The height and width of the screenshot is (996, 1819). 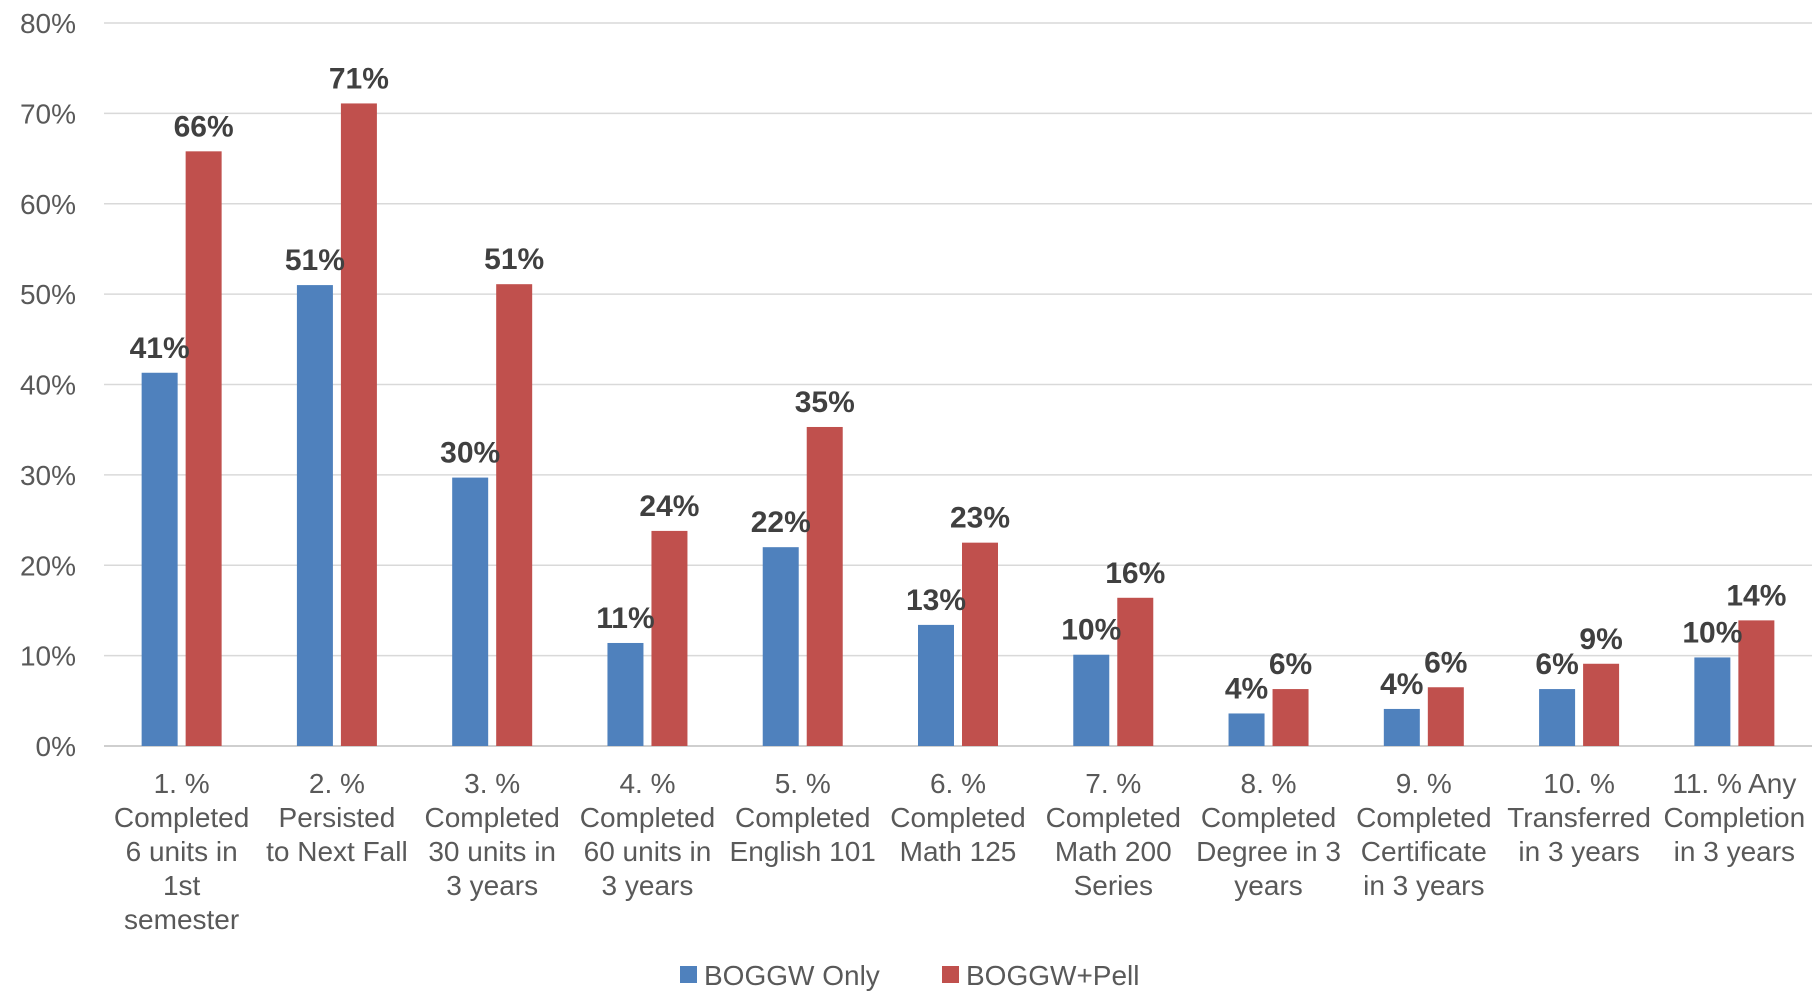 What do you see at coordinates (48, 23) in the screenshot?
I see `y-tick-label: 80%` at bounding box center [48, 23].